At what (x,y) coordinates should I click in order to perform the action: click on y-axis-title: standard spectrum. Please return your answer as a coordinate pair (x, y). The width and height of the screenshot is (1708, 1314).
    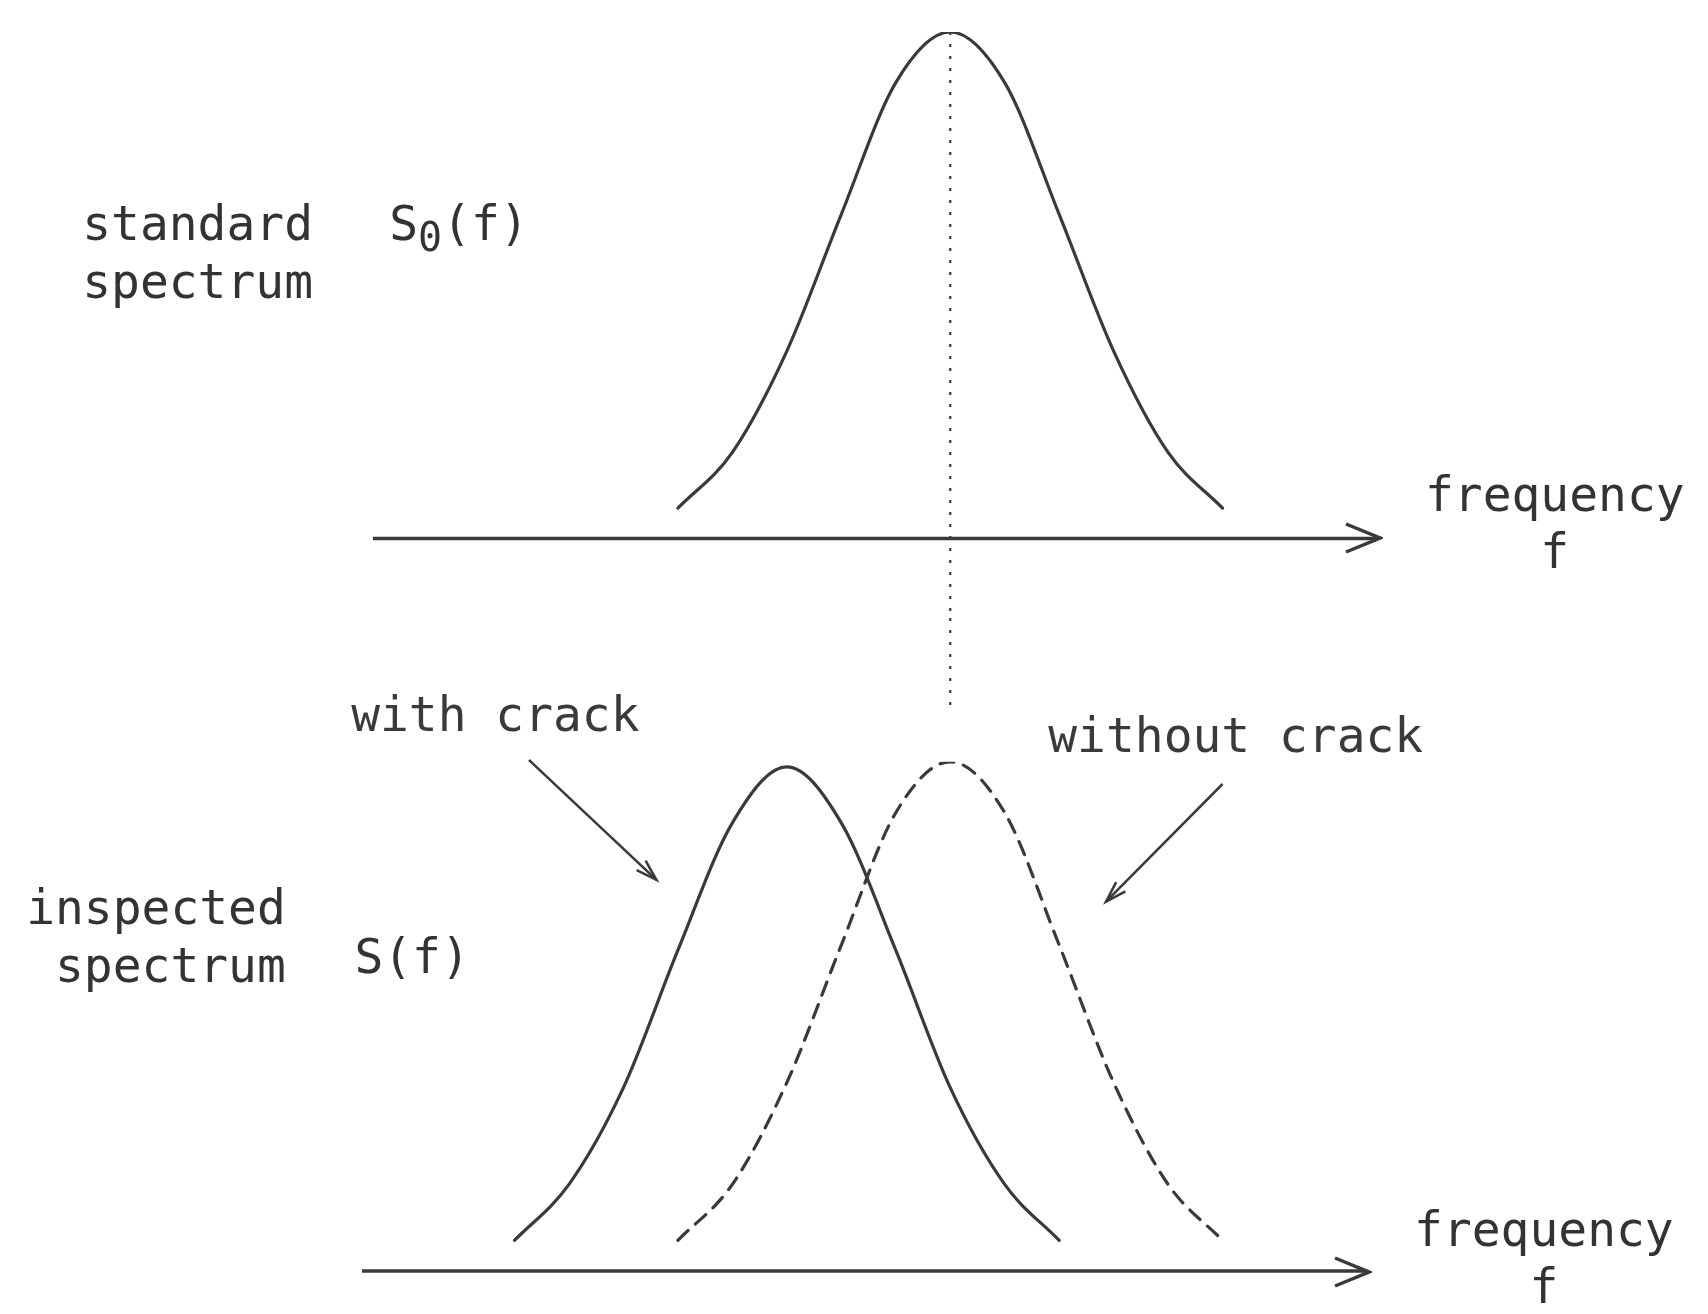
    Looking at the image, I should click on (197, 253).